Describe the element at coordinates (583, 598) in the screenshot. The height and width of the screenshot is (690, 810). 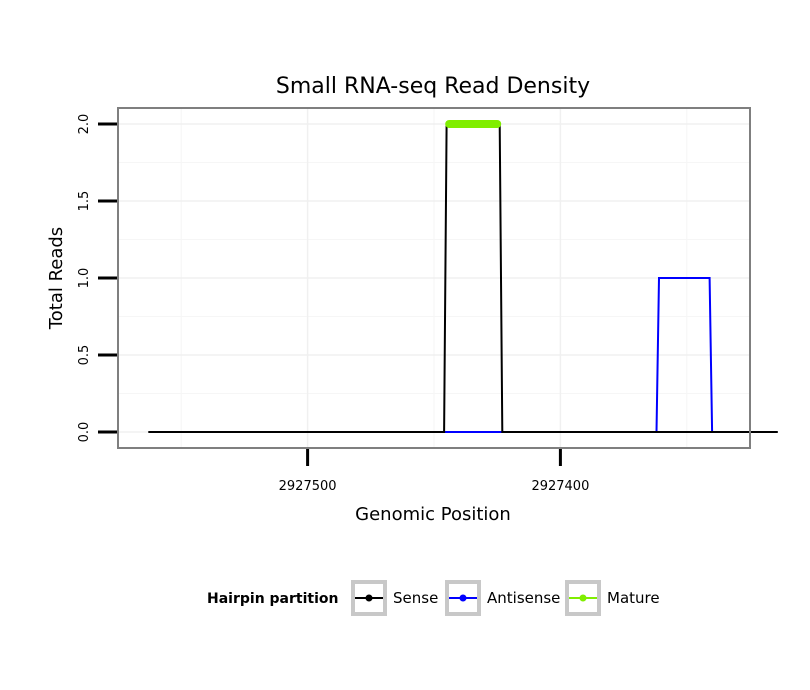
I see `legend-key-point-mature` at that location.